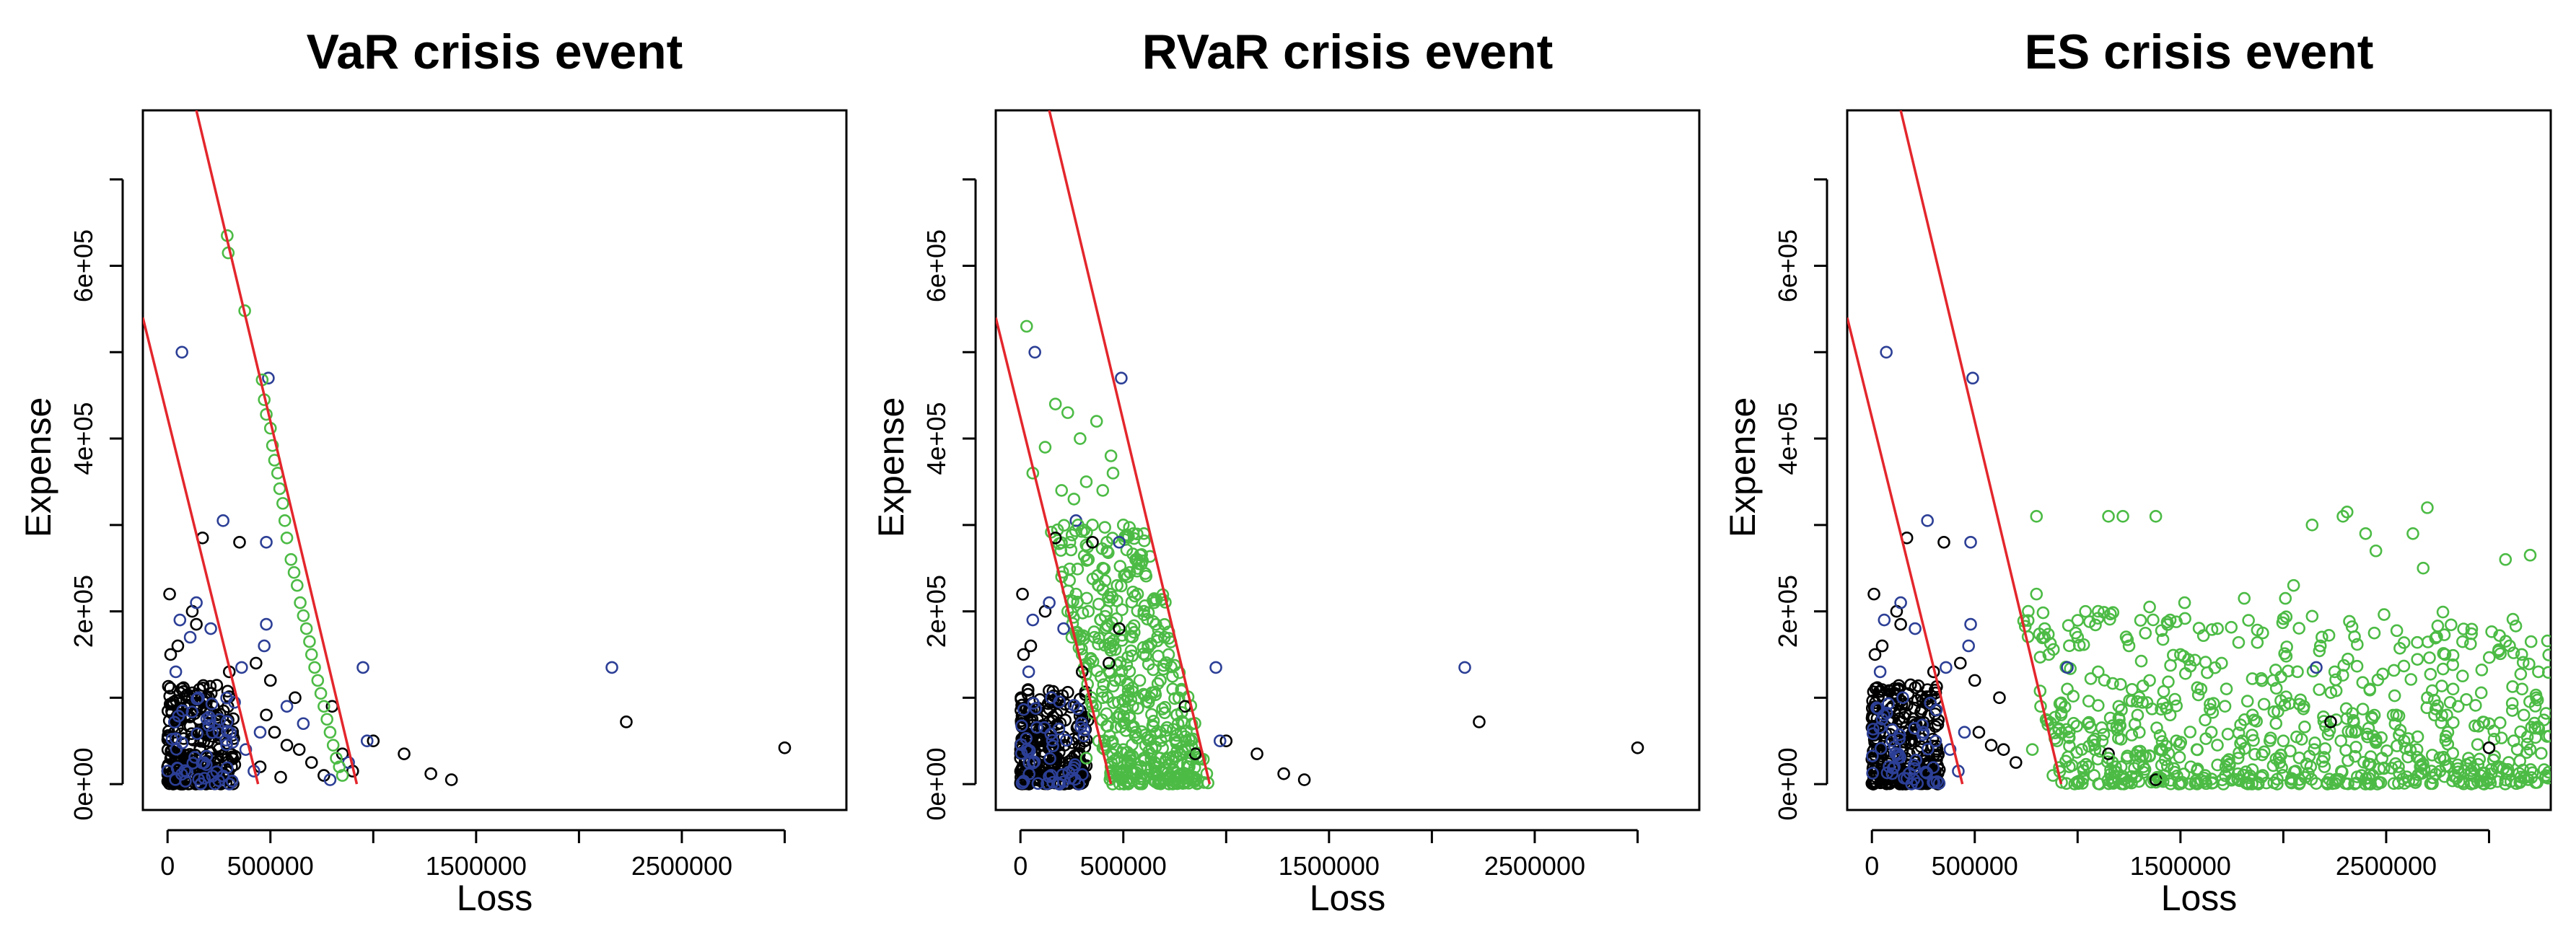 This screenshot has height=929, width=2576. I want to click on x-tick-label: 1500000, so click(476, 866).